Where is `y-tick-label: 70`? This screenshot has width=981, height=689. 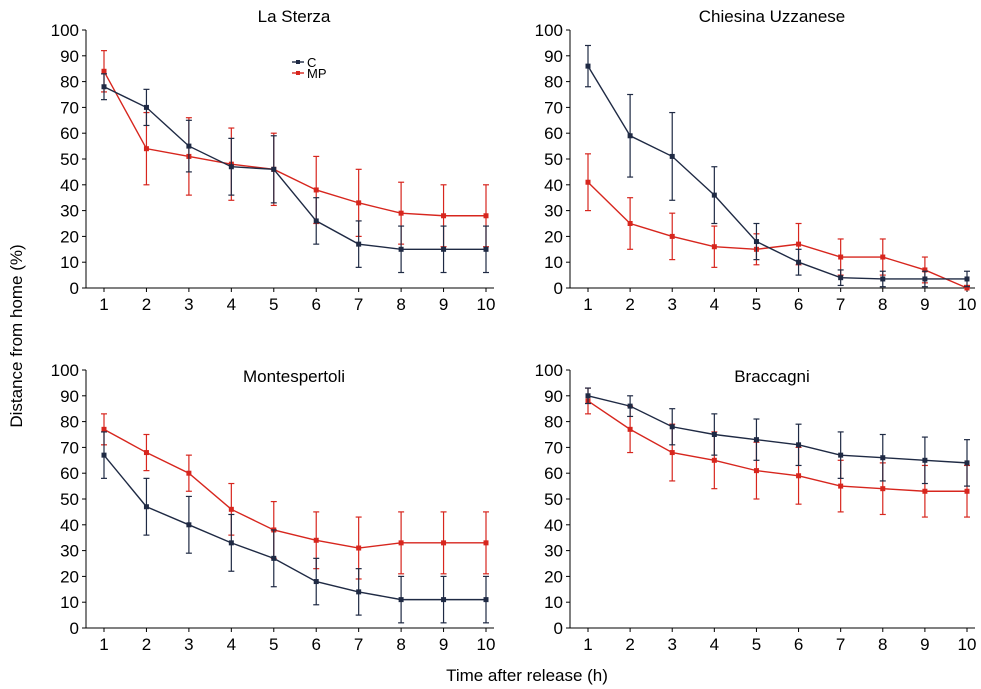 y-tick-label: 70 is located at coordinates (553, 107).